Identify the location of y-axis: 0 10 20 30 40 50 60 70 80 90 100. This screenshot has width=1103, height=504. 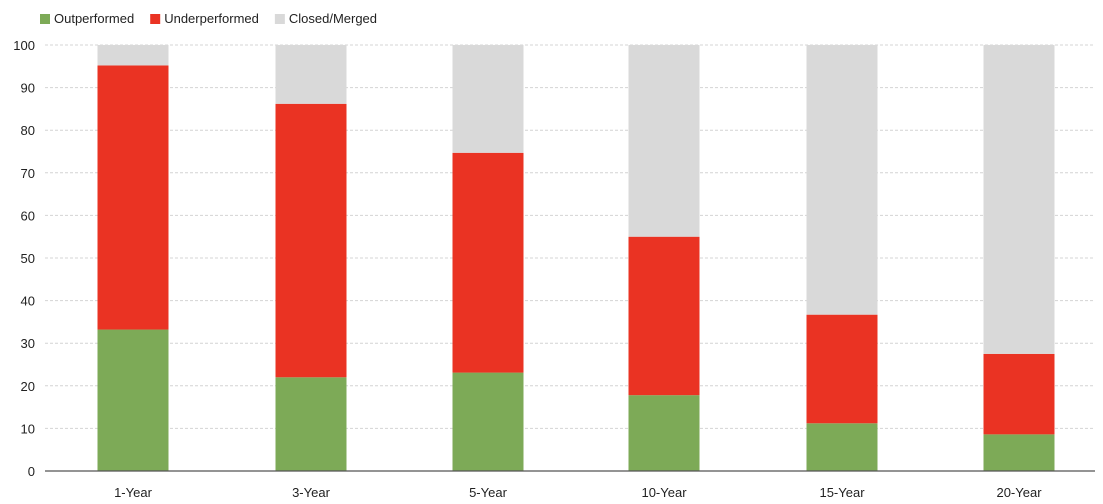
(24, 258).